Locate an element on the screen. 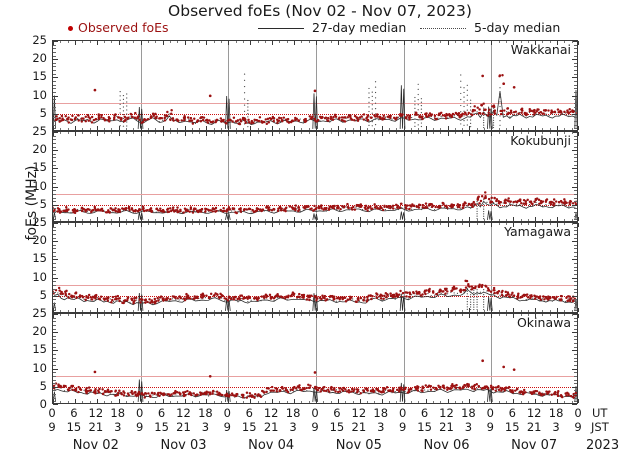 This screenshot has width=640, height=457. median27-line-icon is located at coordinates (281, 28).